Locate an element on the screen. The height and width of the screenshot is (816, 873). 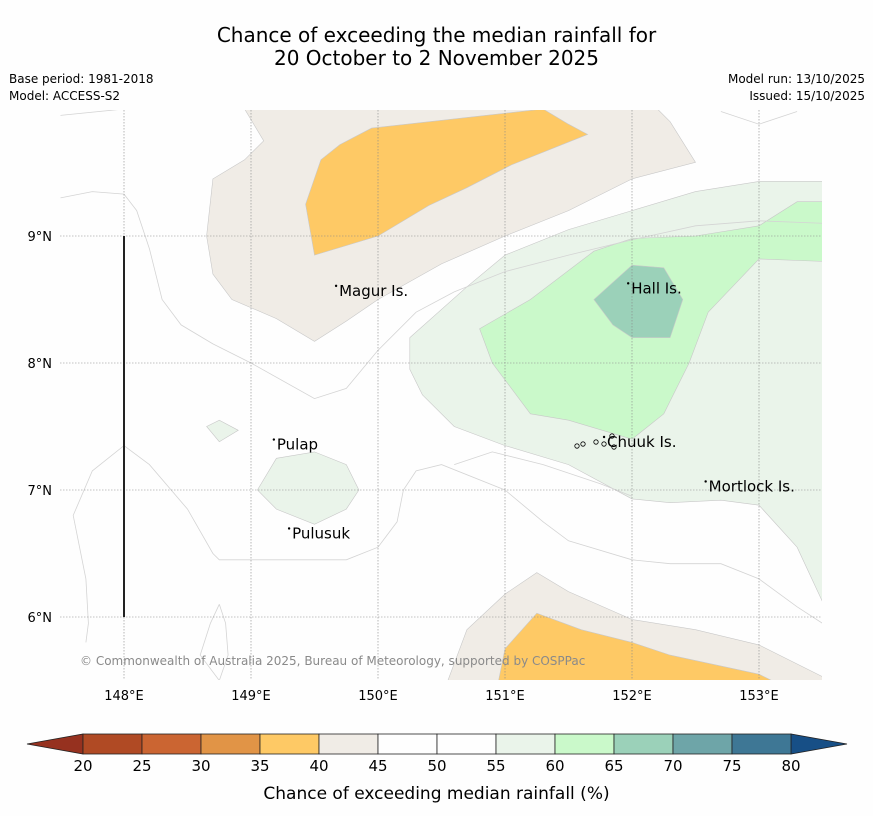
island-label-2: Pulap is located at coordinates (297, 445).